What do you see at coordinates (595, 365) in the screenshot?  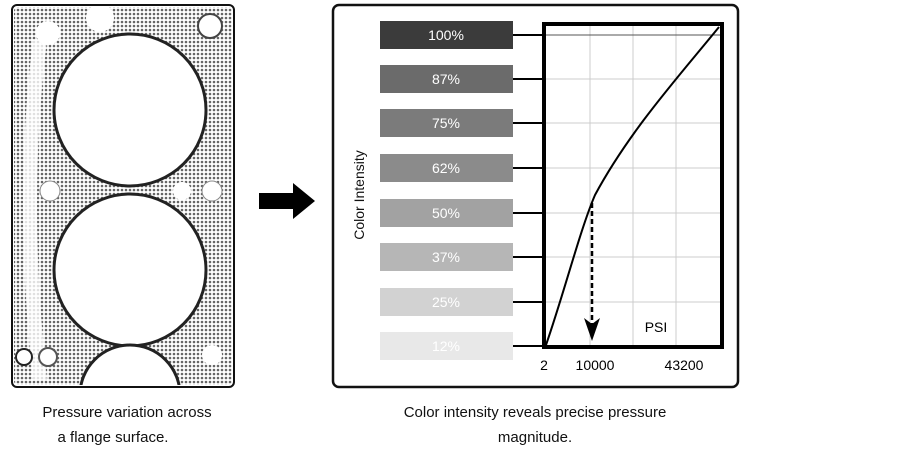 I see `x-tick-label: 10000` at bounding box center [595, 365].